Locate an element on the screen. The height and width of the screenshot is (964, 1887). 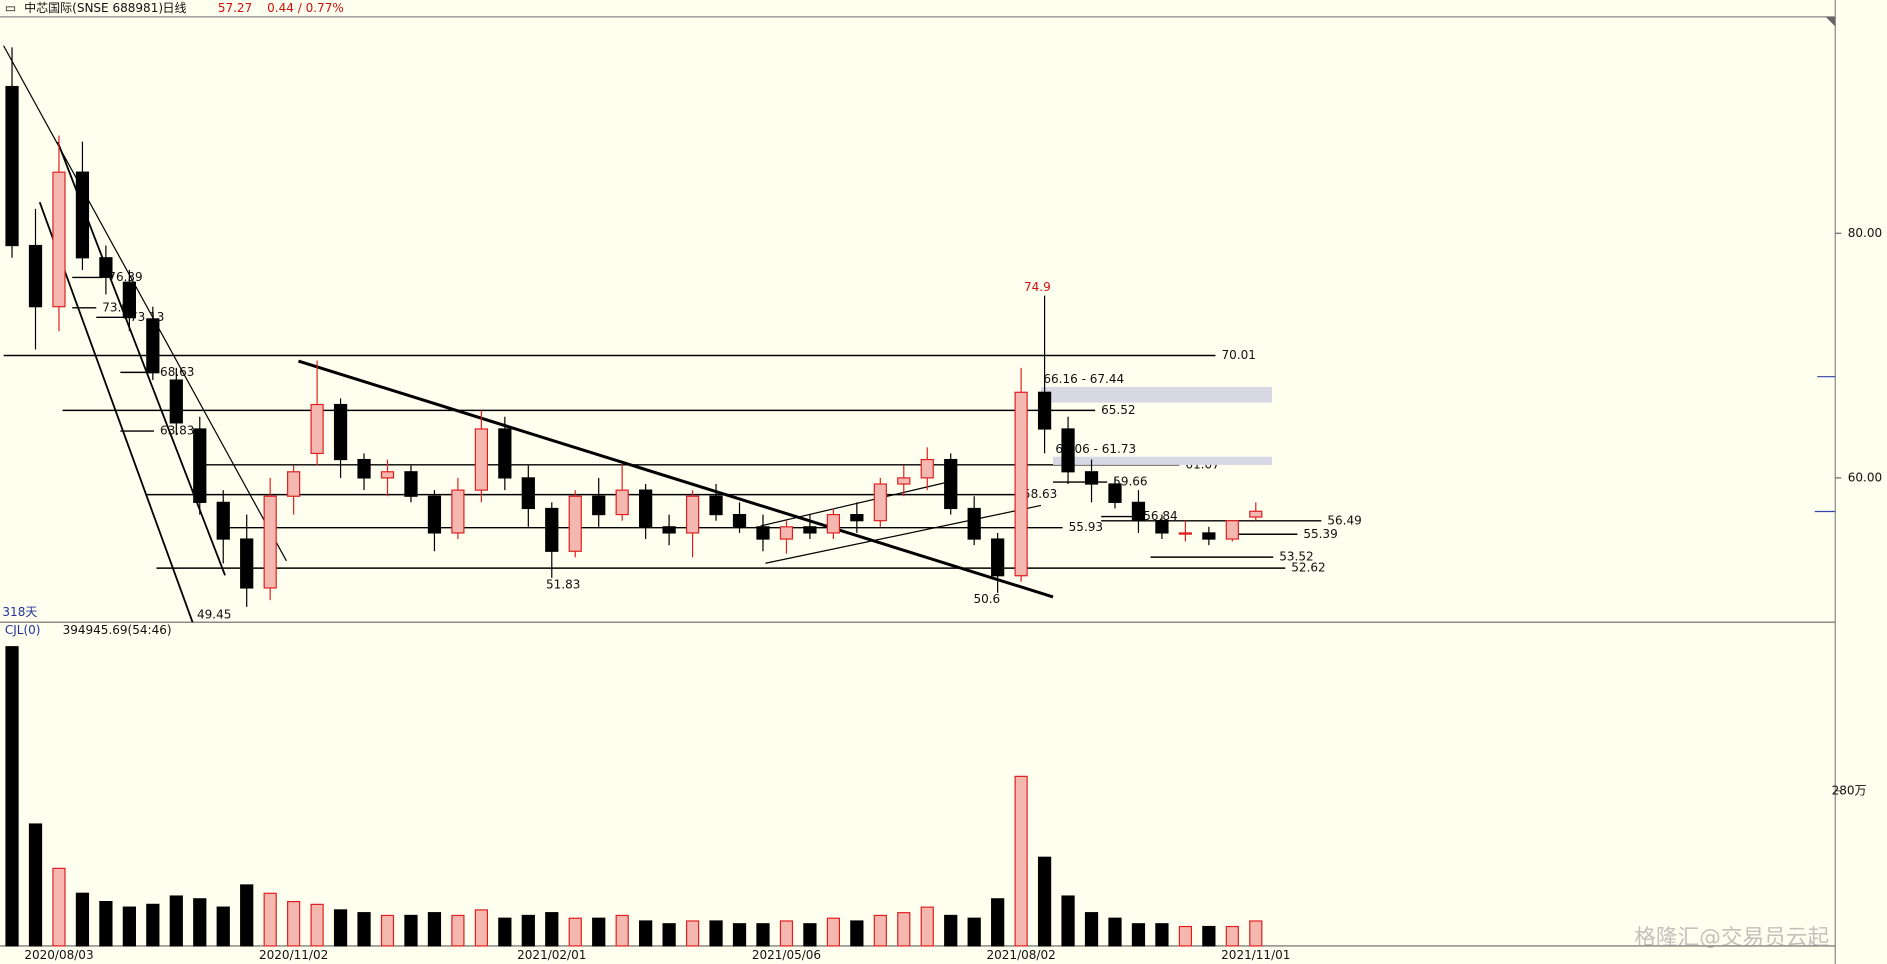
x-tick-label: 2021/02/01 is located at coordinates (551, 955).